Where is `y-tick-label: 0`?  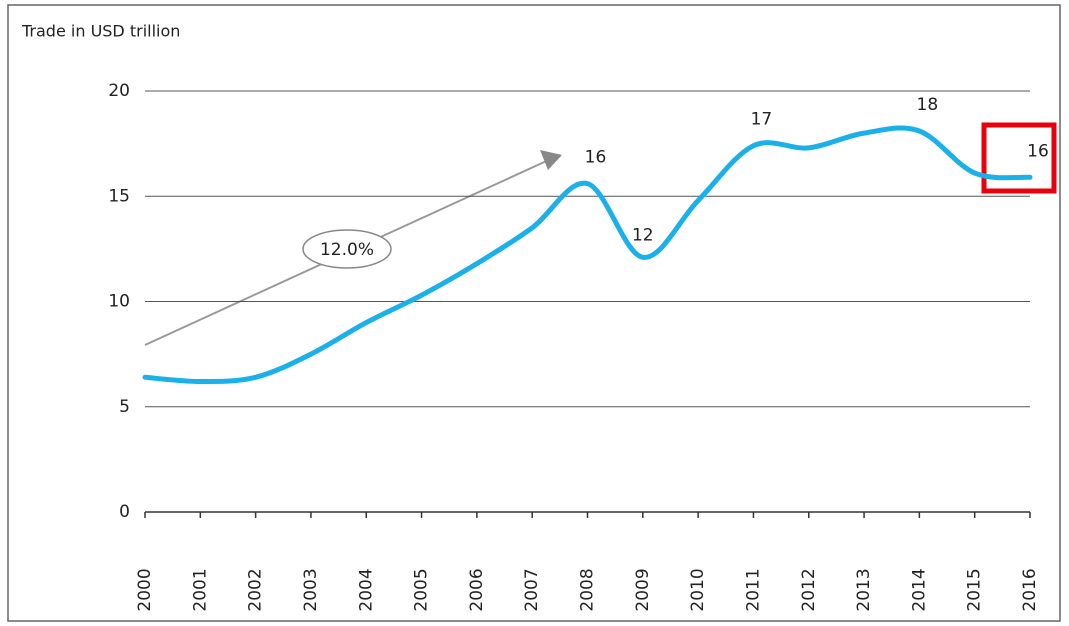 y-tick-label: 0 is located at coordinates (124, 512).